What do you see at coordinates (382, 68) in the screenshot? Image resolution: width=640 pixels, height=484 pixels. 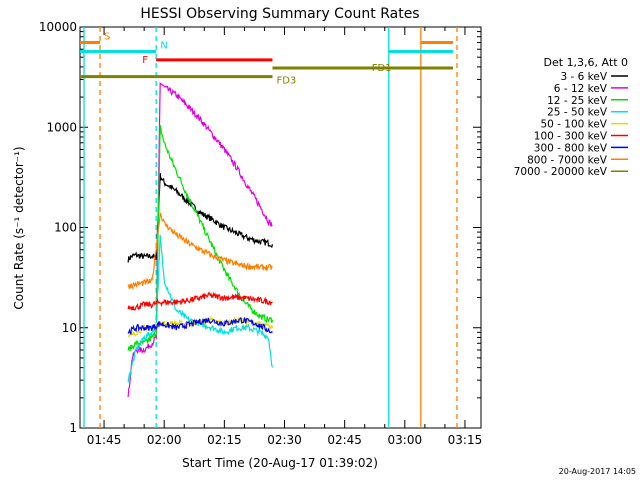 I see `flag-label-fd1: FD1` at bounding box center [382, 68].